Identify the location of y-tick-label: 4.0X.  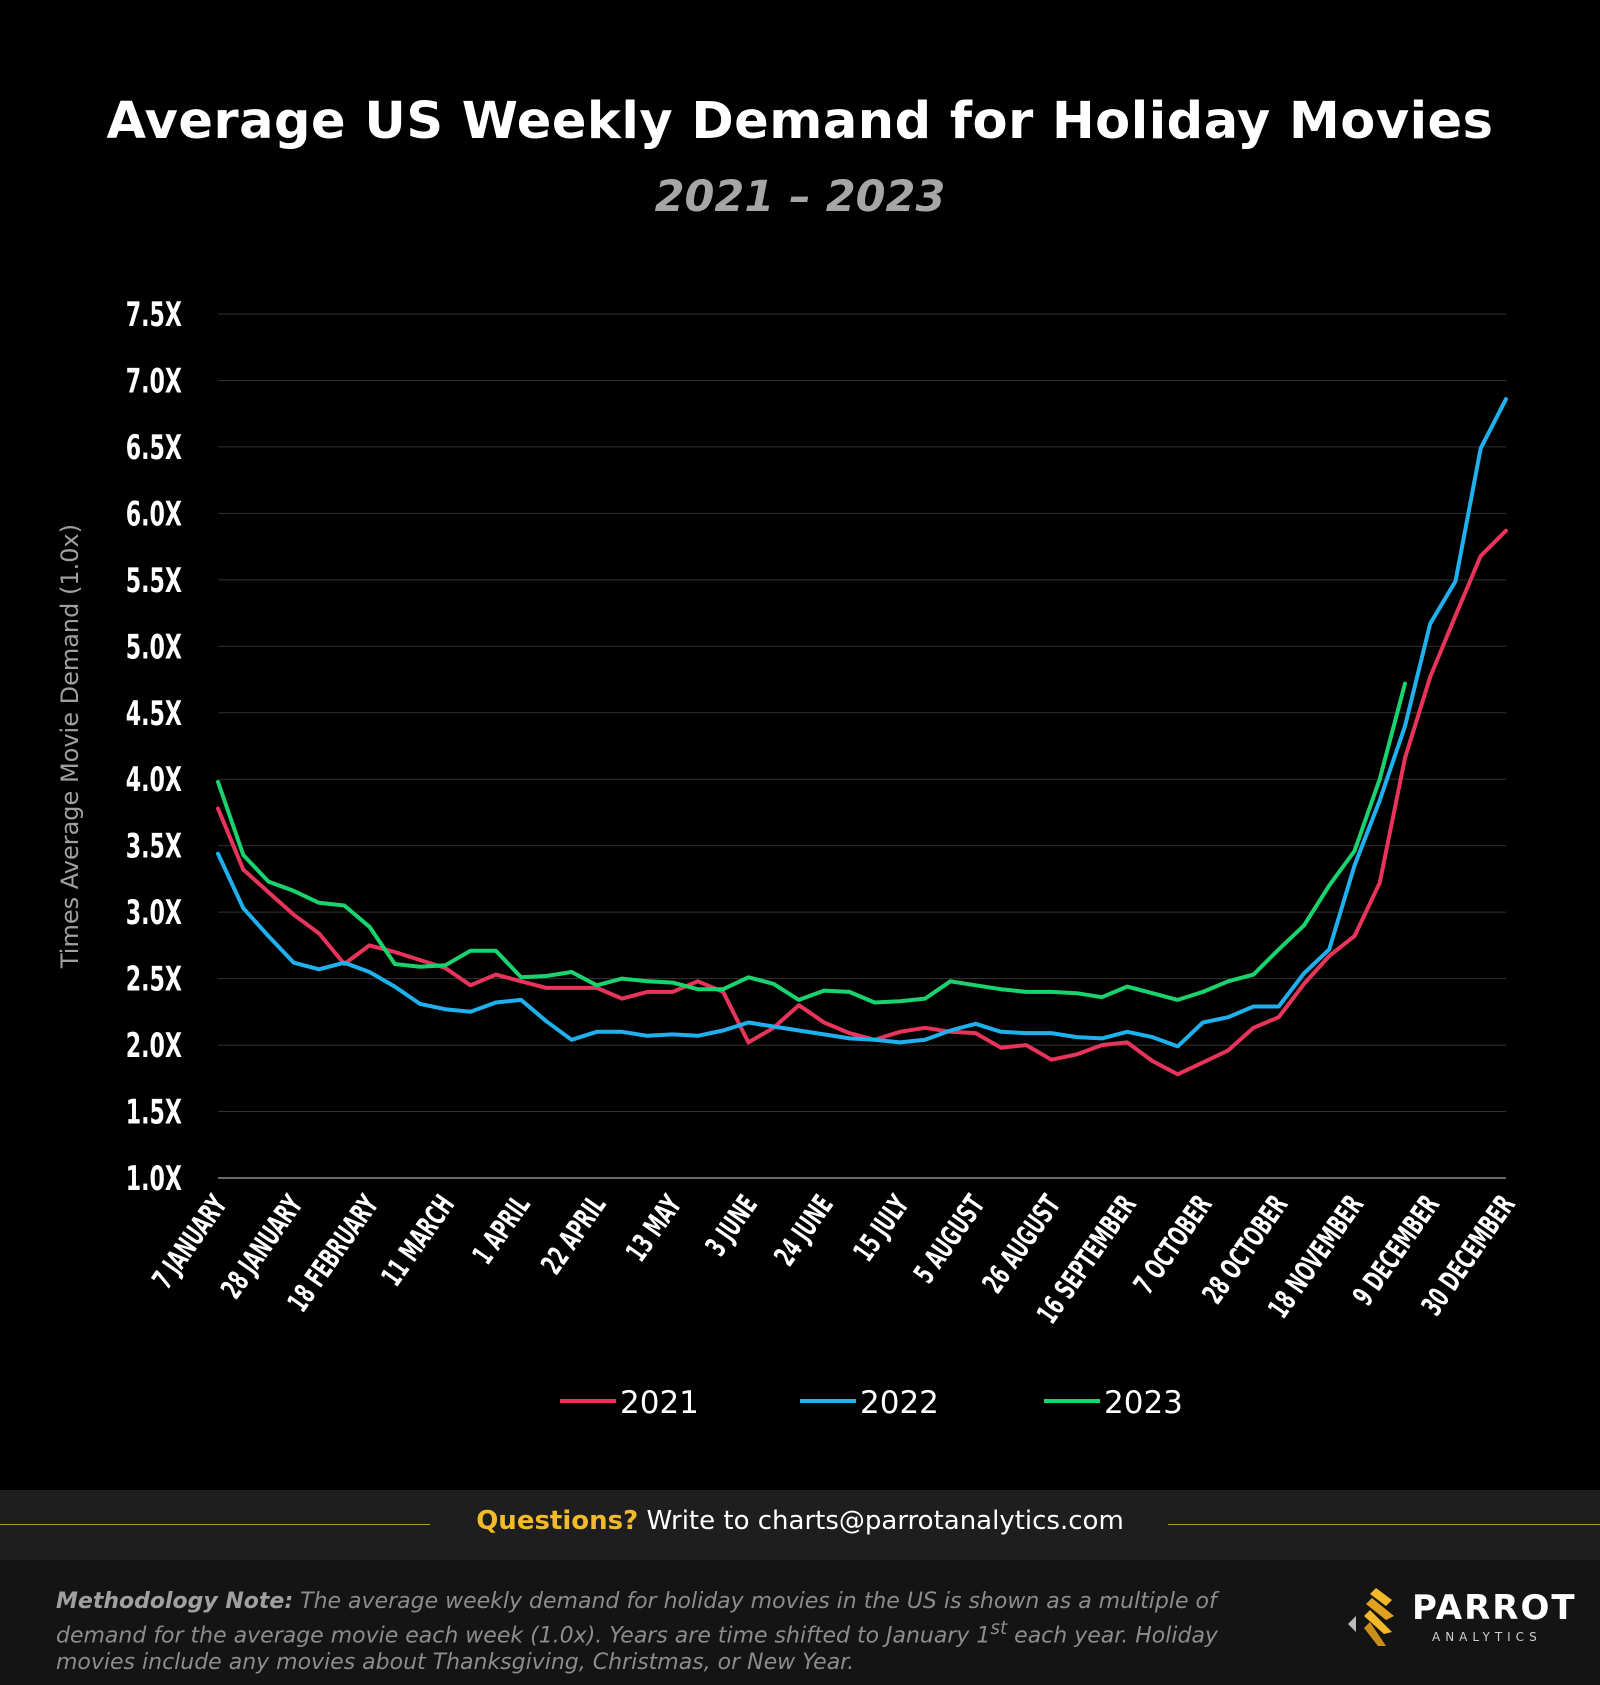
(154, 779).